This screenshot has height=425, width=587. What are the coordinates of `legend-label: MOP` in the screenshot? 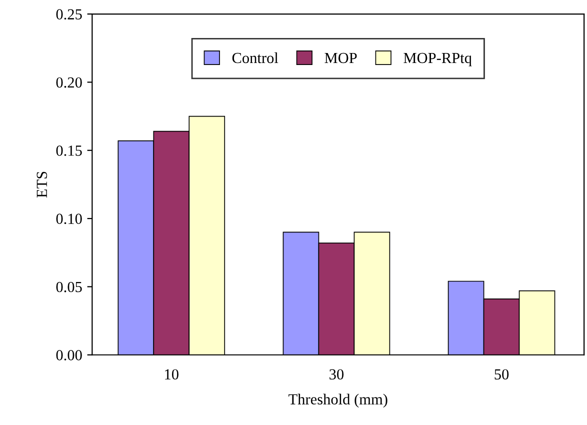 It's located at (340, 58).